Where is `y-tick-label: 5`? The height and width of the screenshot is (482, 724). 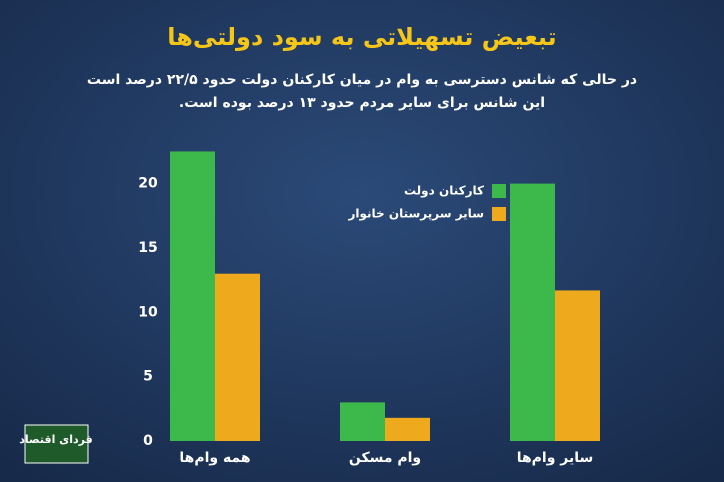 y-tick-label: 5 is located at coordinates (148, 377).